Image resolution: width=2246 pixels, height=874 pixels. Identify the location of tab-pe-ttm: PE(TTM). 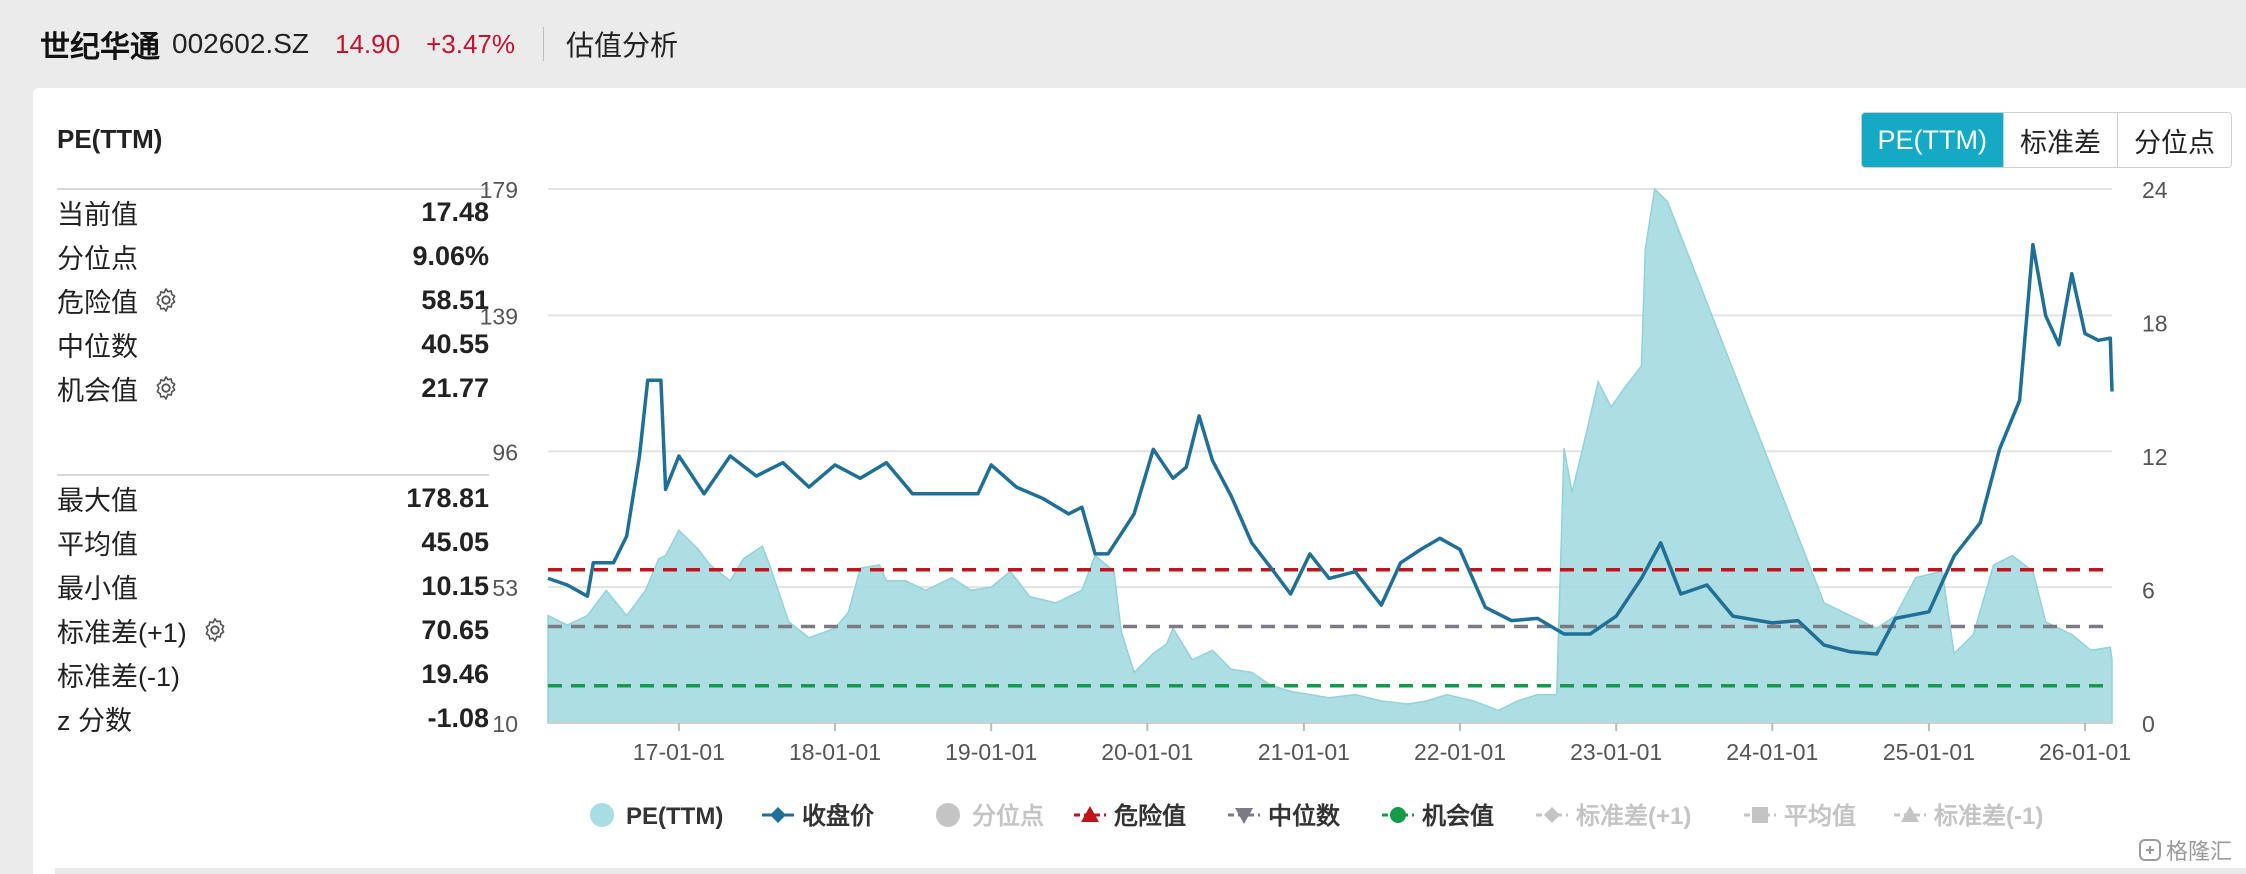
(1932, 140).